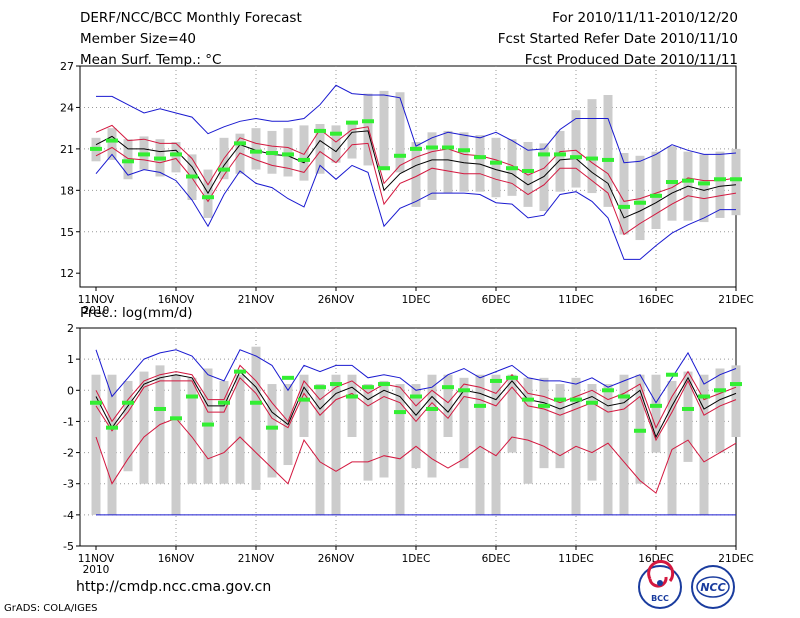 This screenshot has width=800, height=618. I want to click on temp-xtick-label: 16NOV, so click(176, 300).